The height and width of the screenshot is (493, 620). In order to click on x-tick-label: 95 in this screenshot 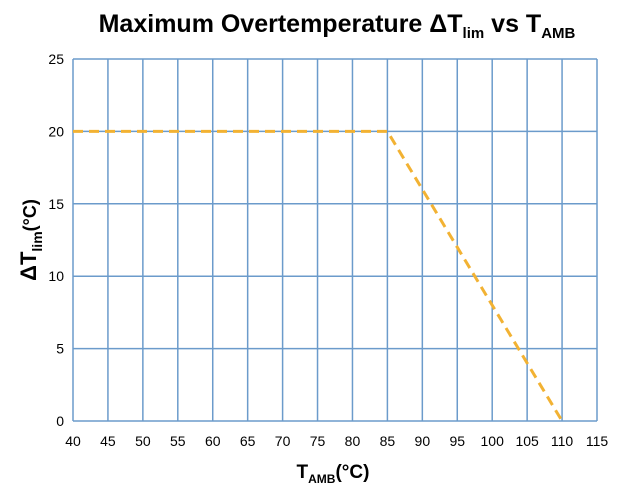, I will do `click(457, 441)`.